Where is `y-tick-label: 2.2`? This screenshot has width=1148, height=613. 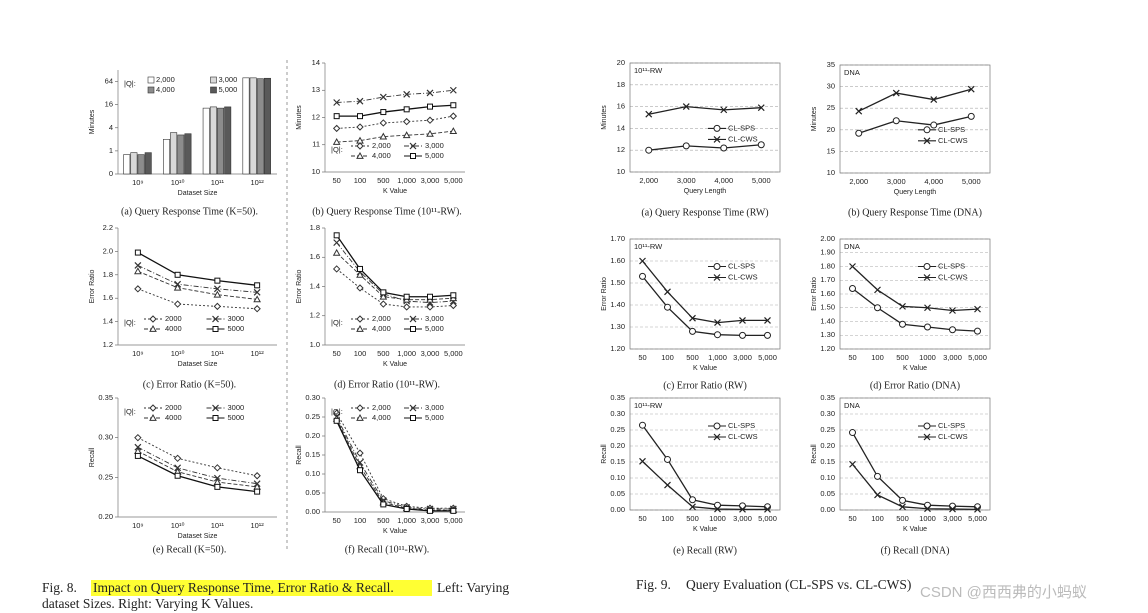 y-tick-label: 2.2 is located at coordinates (108, 227).